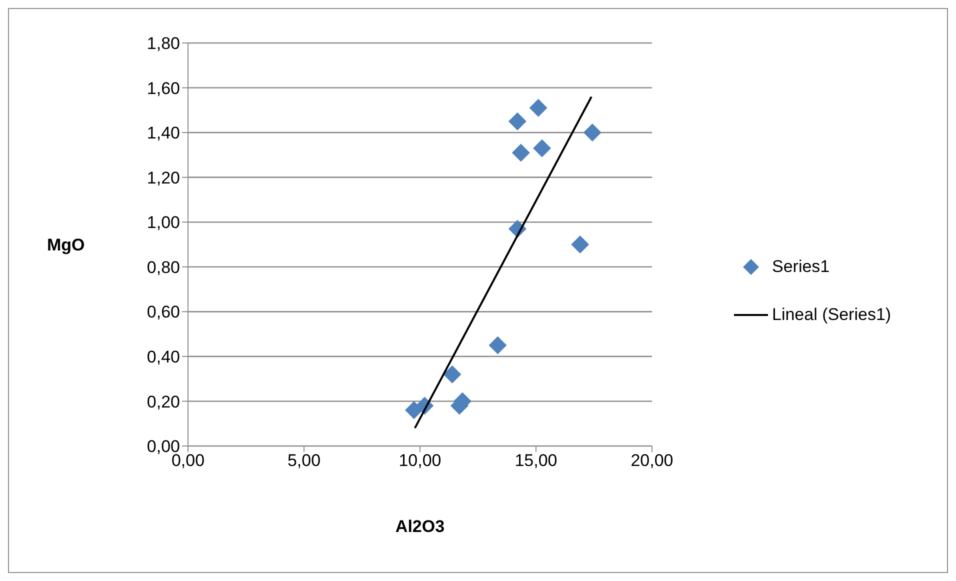 This screenshot has height=581, width=956. I want to click on x-tick-label: 20,00, so click(652, 460).